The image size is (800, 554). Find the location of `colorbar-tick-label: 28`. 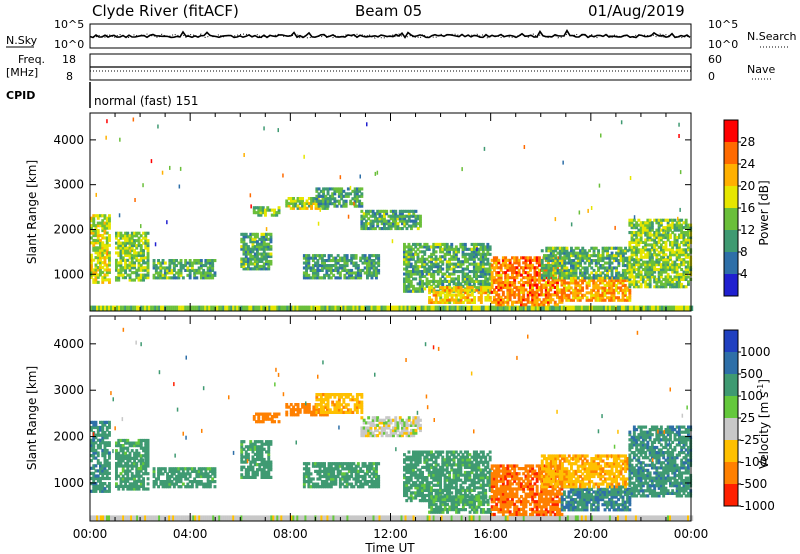

colorbar-tick-label: 28 is located at coordinates (747, 142).